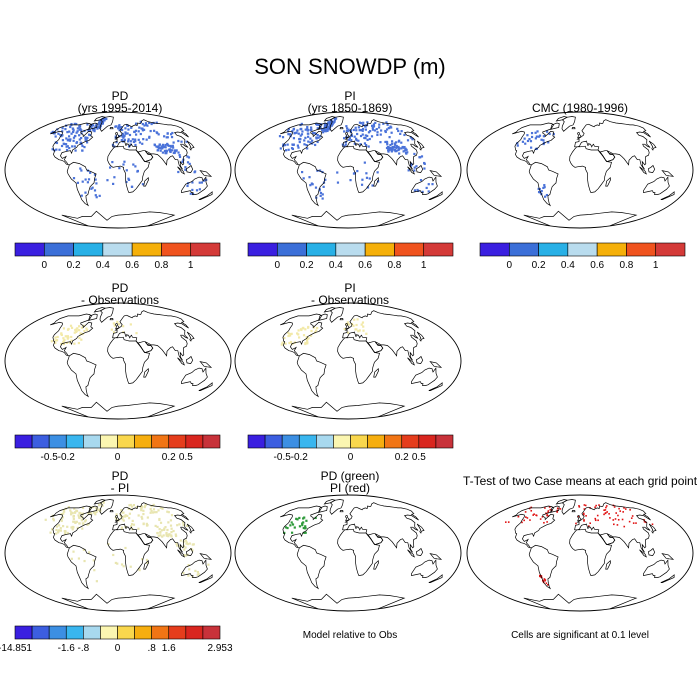  Describe the element at coordinates (118, 219) in the screenshot. I see `coastline-antarctica` at that location.